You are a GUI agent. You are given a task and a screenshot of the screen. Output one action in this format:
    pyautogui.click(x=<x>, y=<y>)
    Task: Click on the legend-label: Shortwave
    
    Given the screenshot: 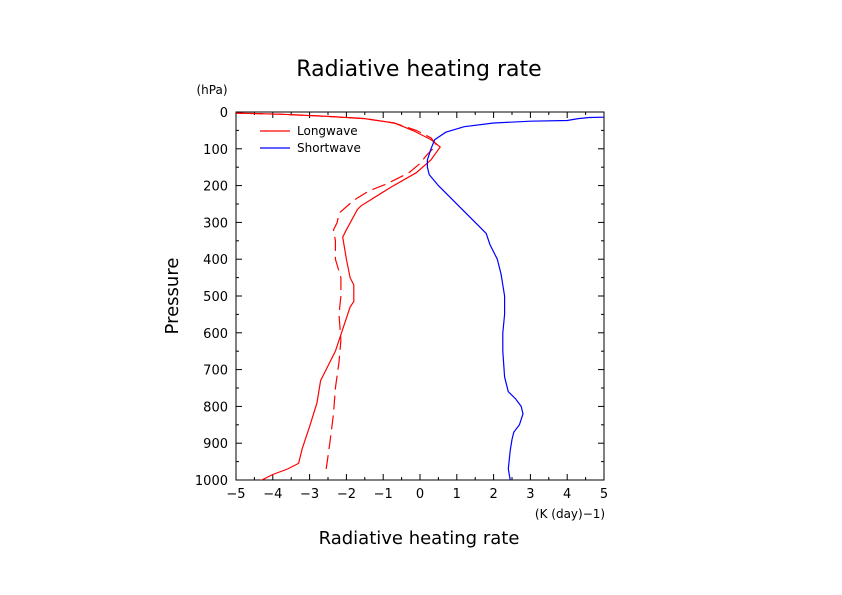 What is the action you would take?
    pyautogui.click(x=329, y=148)
    